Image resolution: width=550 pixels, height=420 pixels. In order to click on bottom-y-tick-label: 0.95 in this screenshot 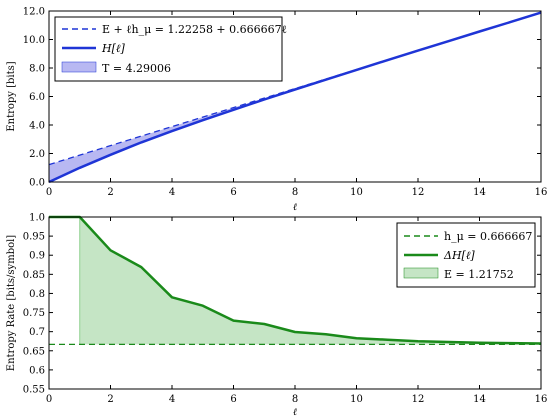, I will do `click(34, 237)`.